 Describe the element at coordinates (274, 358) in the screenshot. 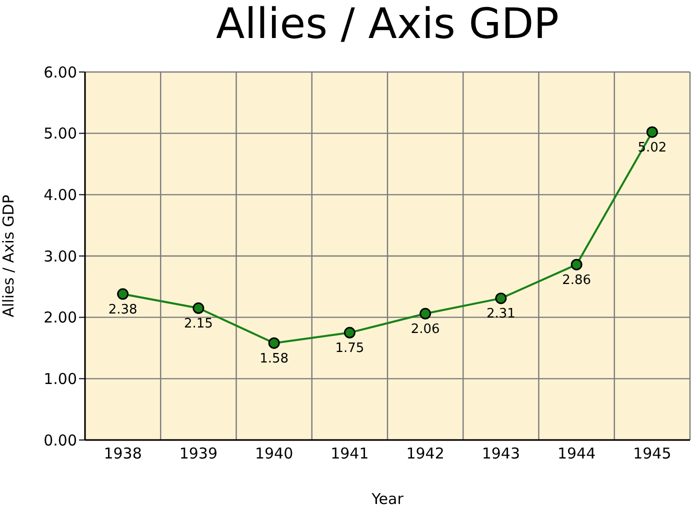

I see `data-label: 1.58` at that location.